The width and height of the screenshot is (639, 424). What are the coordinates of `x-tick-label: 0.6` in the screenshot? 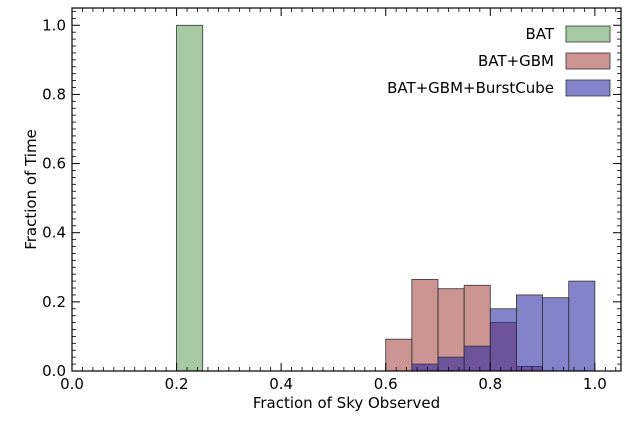 It's located at (386, 384).